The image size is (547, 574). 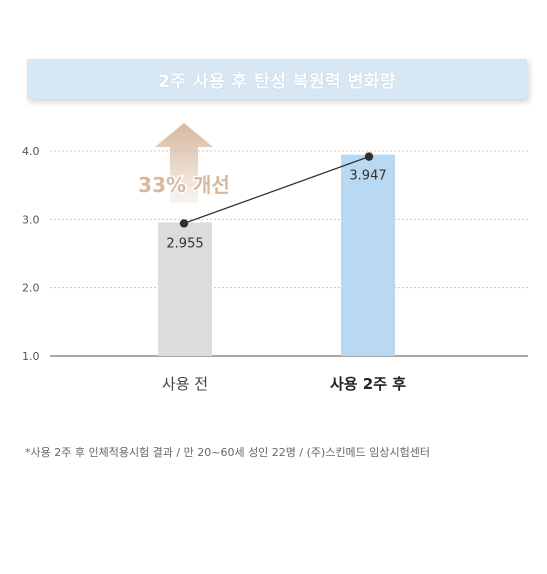 What do you see at coordinates (31, 288) in the screenshot?
I see `y-tick-label: 2.0` at bounding box center [31, 288].